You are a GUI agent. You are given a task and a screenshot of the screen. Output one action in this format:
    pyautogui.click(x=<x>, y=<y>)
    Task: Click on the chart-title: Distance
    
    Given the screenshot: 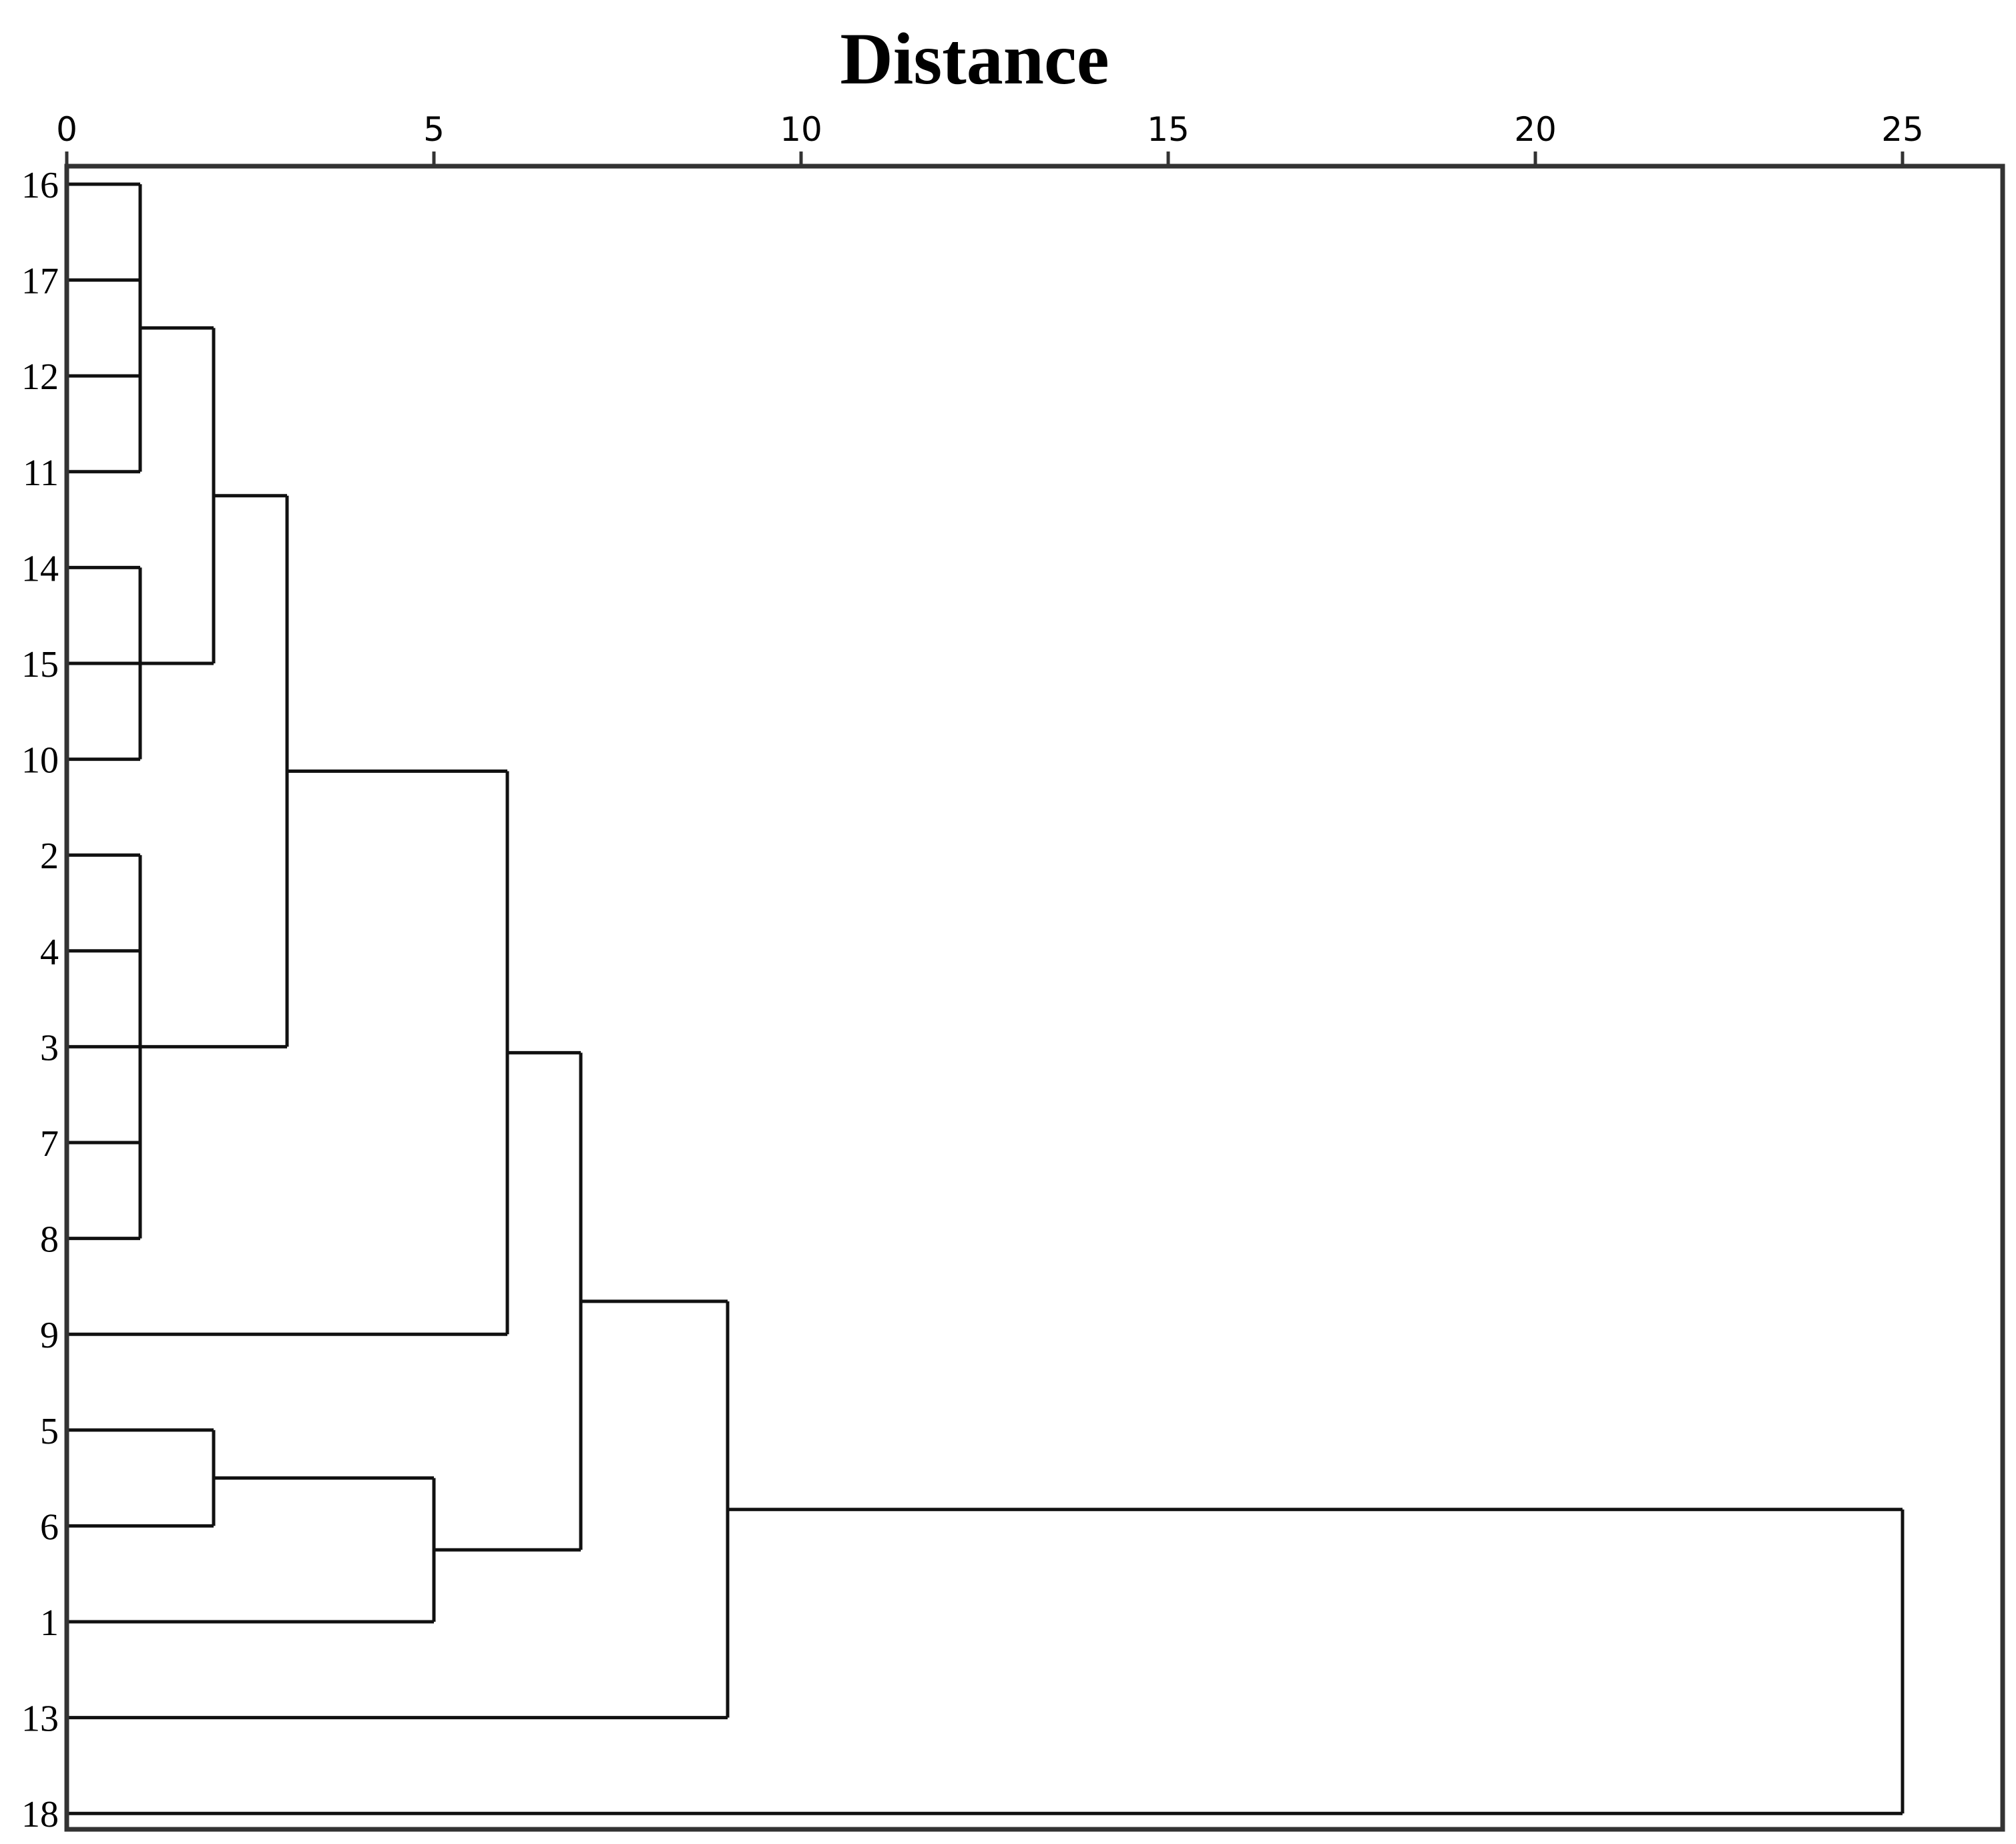 What is the action you would take?
    pyautogui.click(x=974, y=58)
    